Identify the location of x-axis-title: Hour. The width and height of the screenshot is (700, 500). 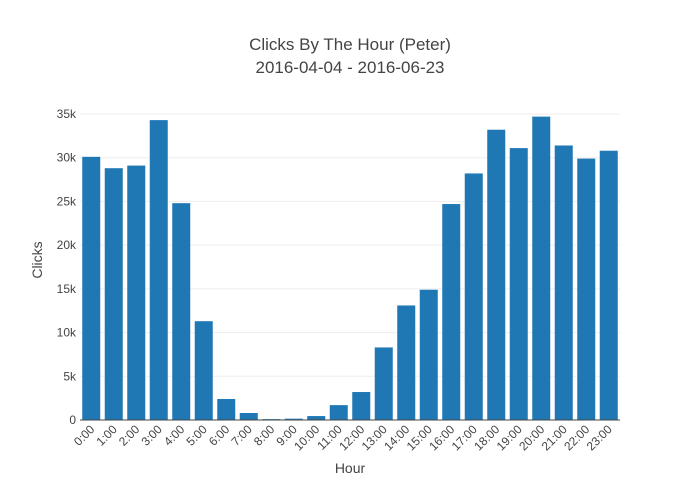
(350, 468).